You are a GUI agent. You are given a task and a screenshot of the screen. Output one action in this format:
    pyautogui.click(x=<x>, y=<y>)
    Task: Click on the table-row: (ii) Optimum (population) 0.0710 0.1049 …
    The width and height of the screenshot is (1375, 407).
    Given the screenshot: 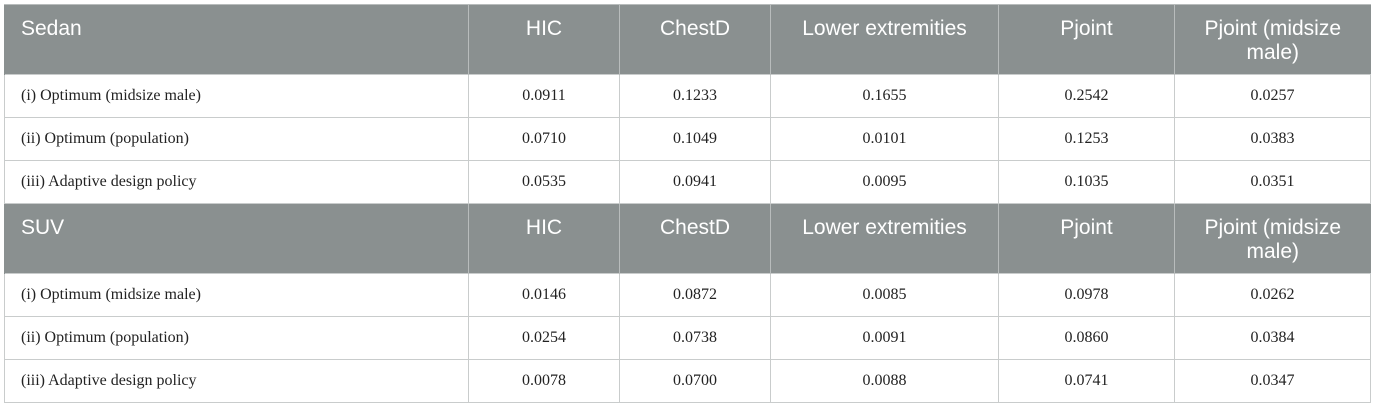 What is the action you would take?
    pyautogui.click(x=687, y=139)
    